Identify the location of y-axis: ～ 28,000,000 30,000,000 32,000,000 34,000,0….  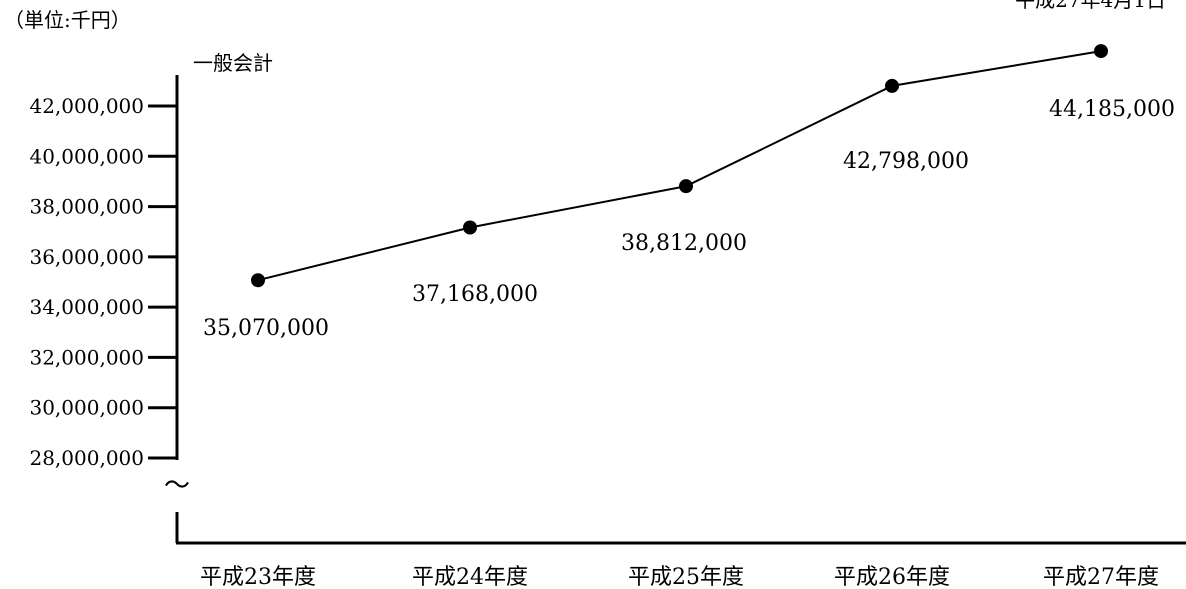
(109, 309).